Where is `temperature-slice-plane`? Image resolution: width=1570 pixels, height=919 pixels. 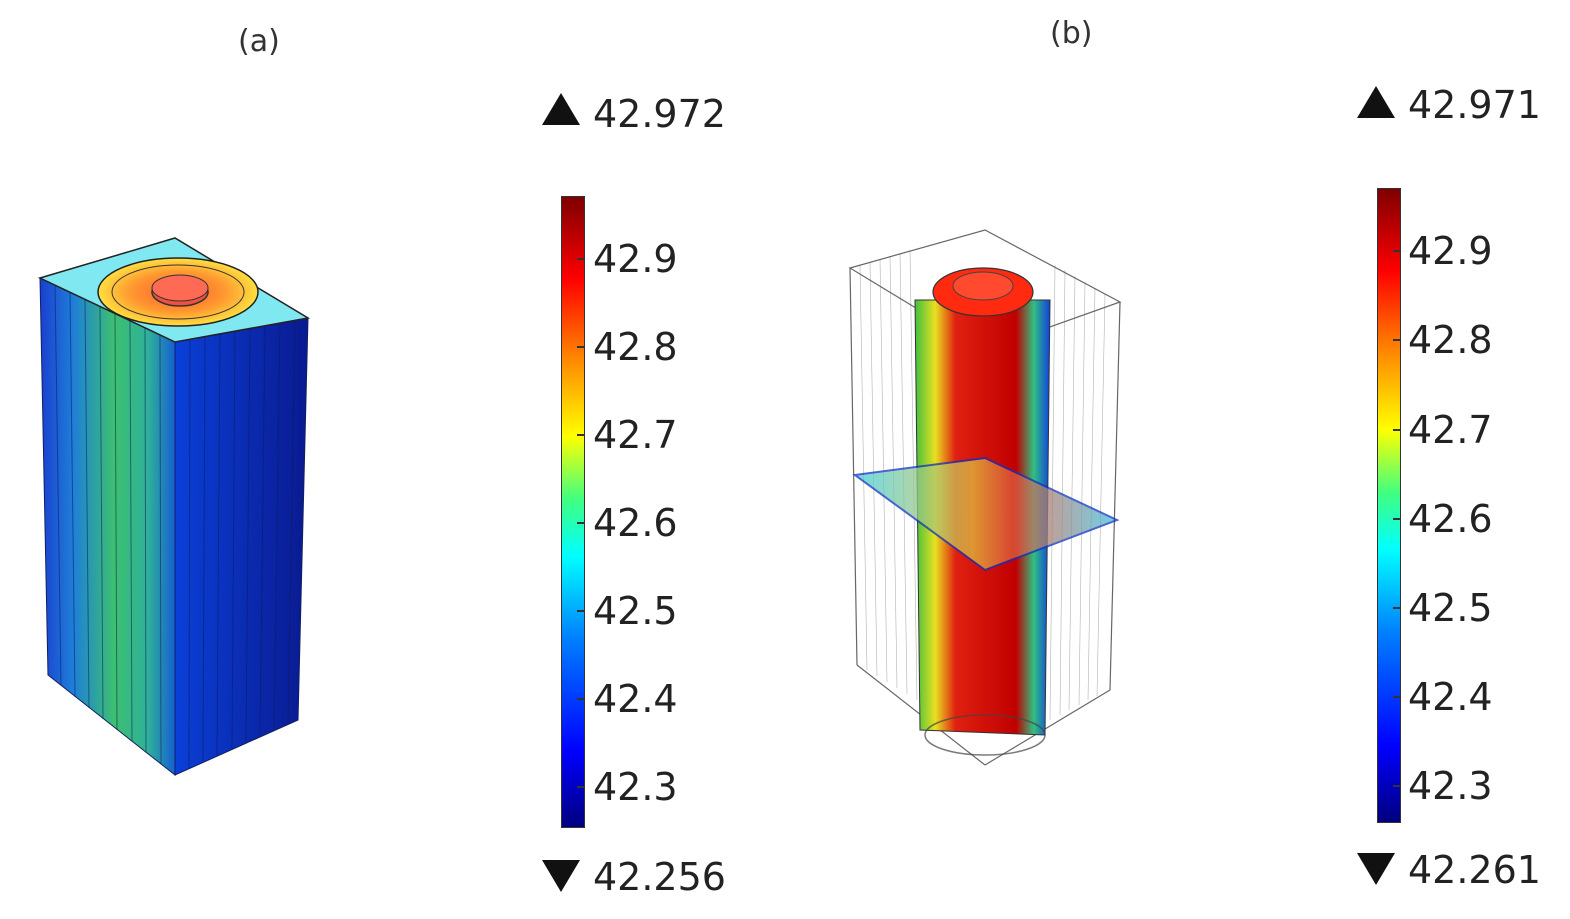 temperature-slice-plane is located at coordinates (986, 514).